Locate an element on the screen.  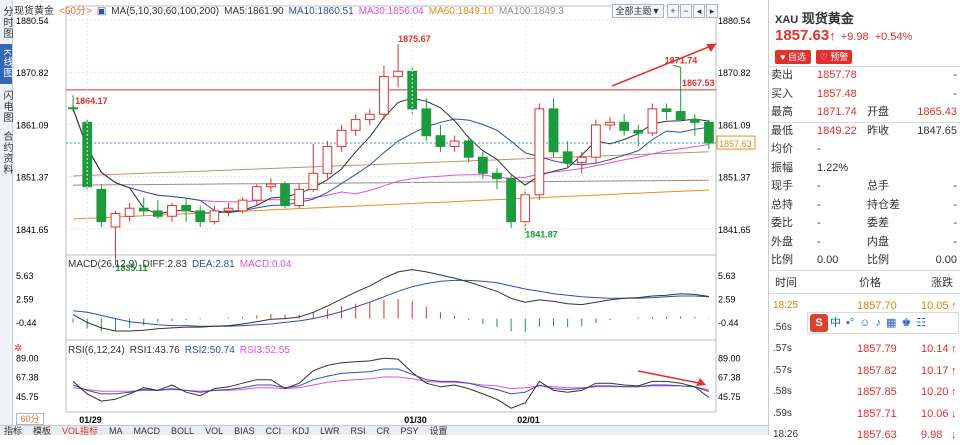
rsi-axis-left-label: 45.75 is located at coordinates (27, 397).